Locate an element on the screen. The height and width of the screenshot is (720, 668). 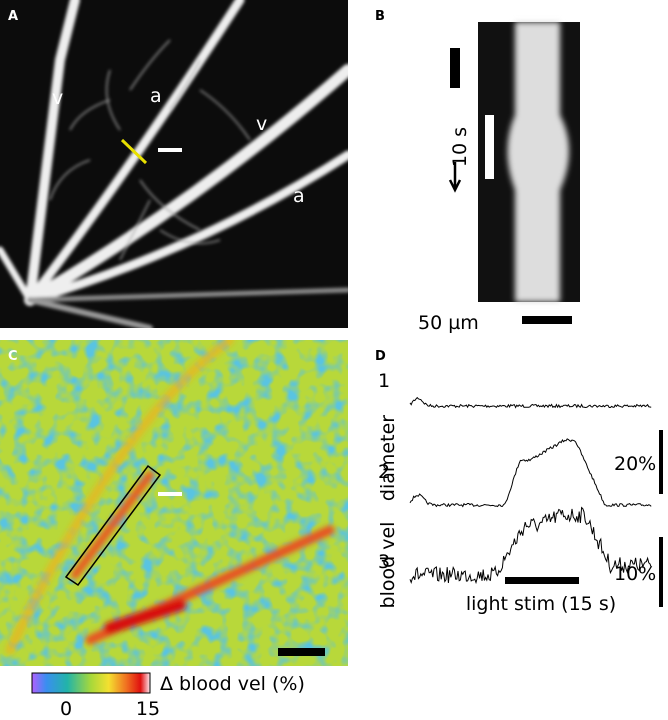
kymograph is located at coordinates (529, 162).